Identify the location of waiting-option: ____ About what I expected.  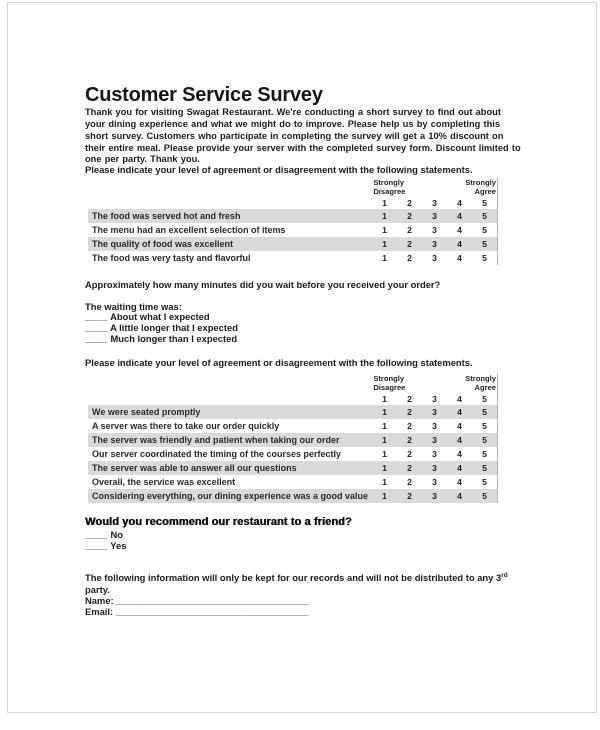
(161, 316).